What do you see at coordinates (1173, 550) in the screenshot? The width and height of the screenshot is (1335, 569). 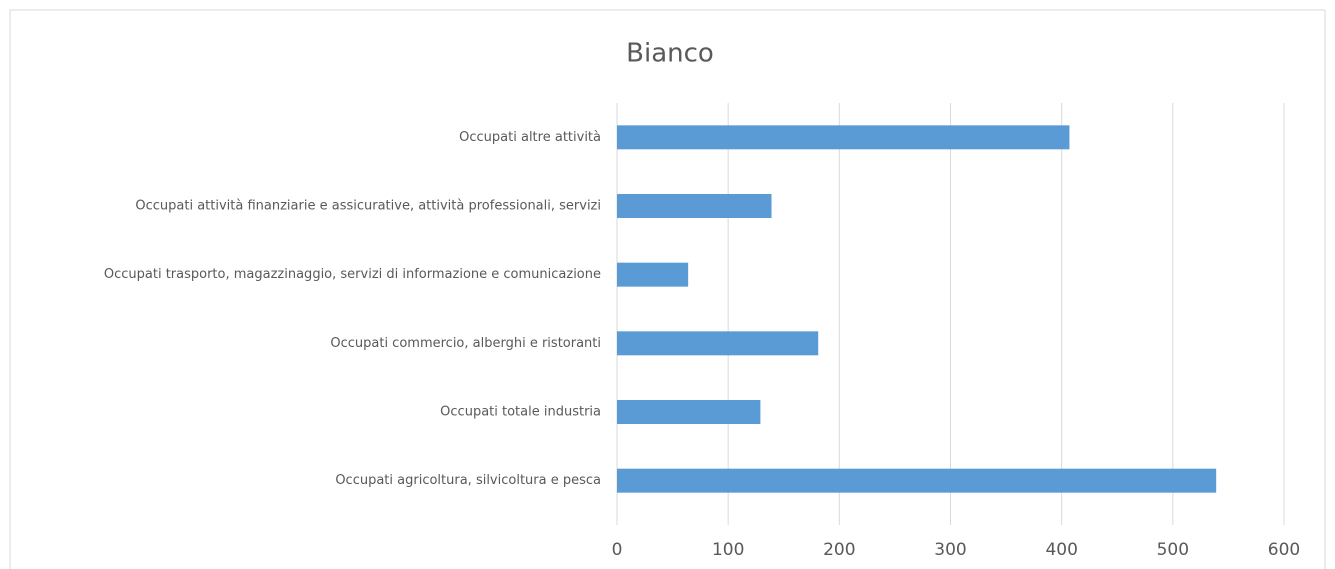 I see `x-tick-label: 500` at bounding box center [1173, 550].